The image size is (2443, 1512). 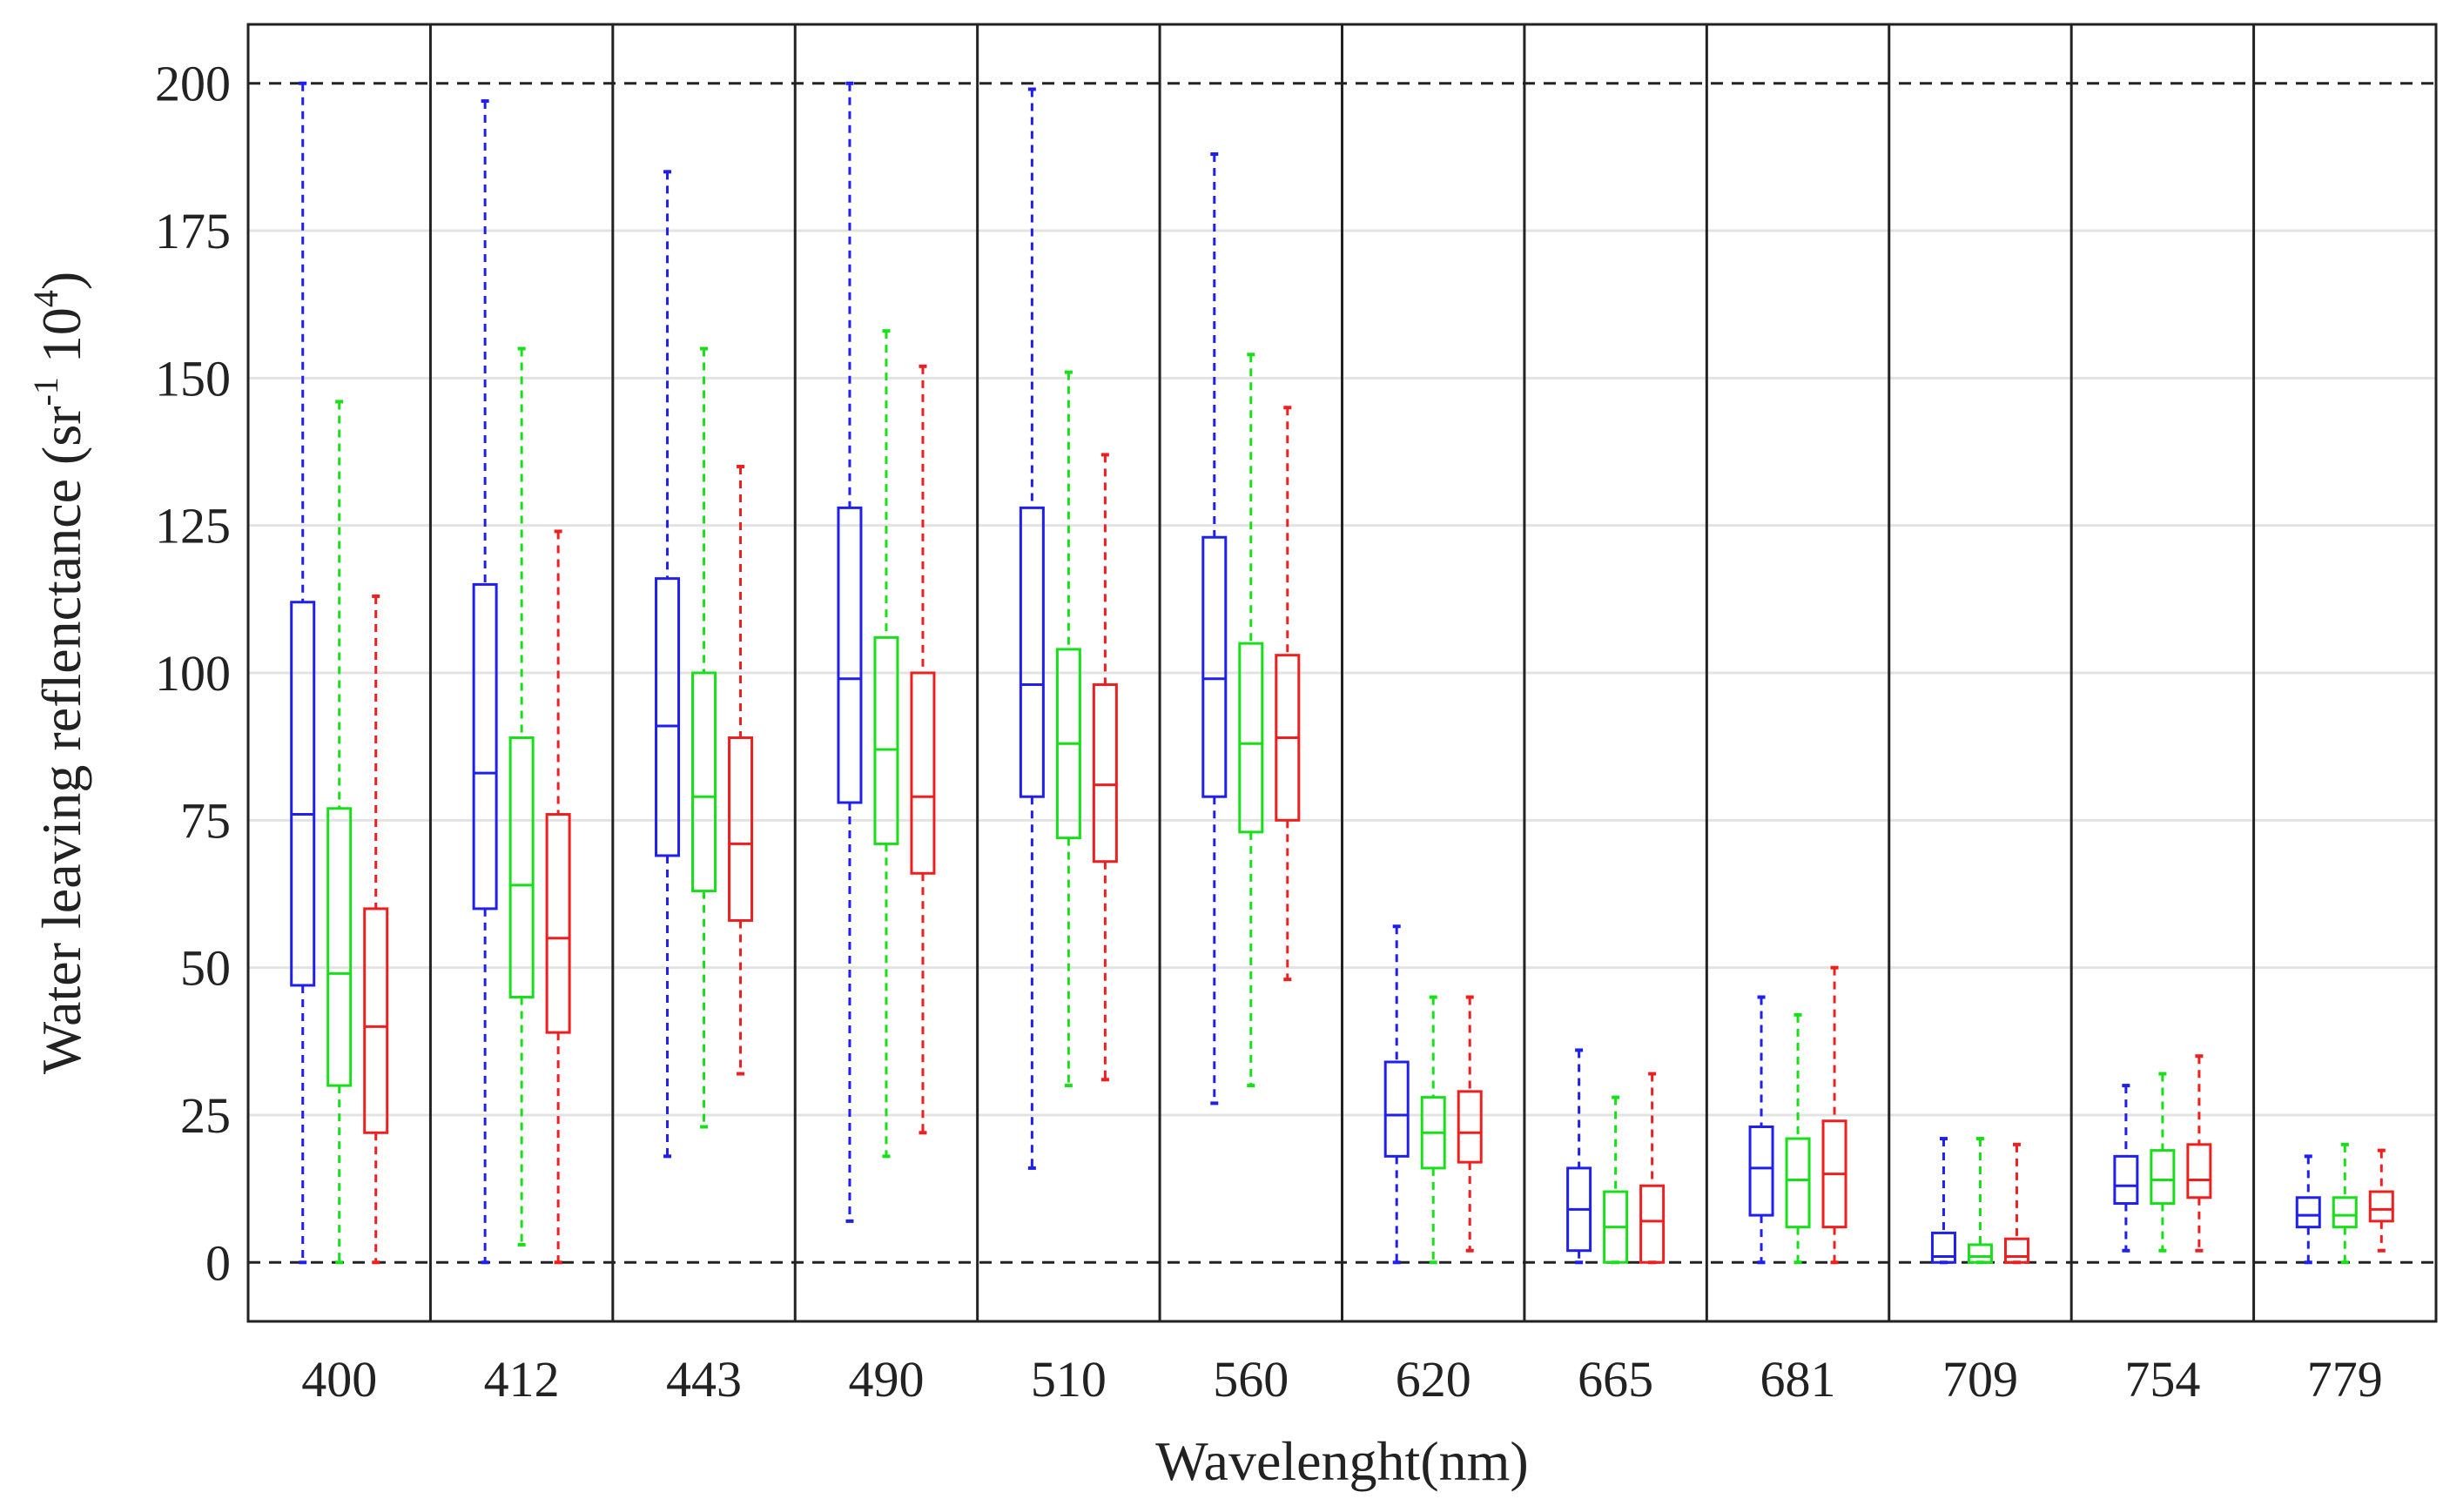 I want to click on y-tick-label: 50, so click(x=205, y=968).